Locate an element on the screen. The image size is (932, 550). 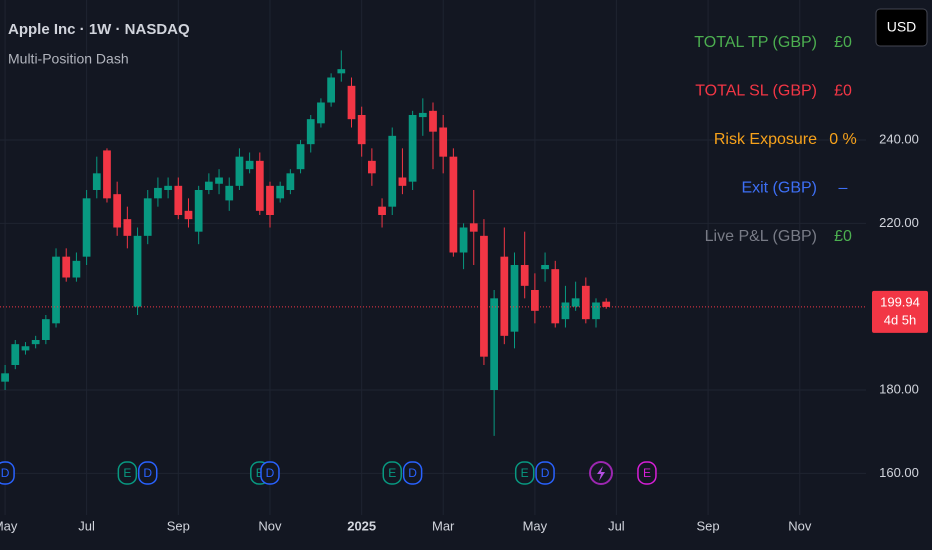
currency-label: USD is located at coordinates (902, 27).